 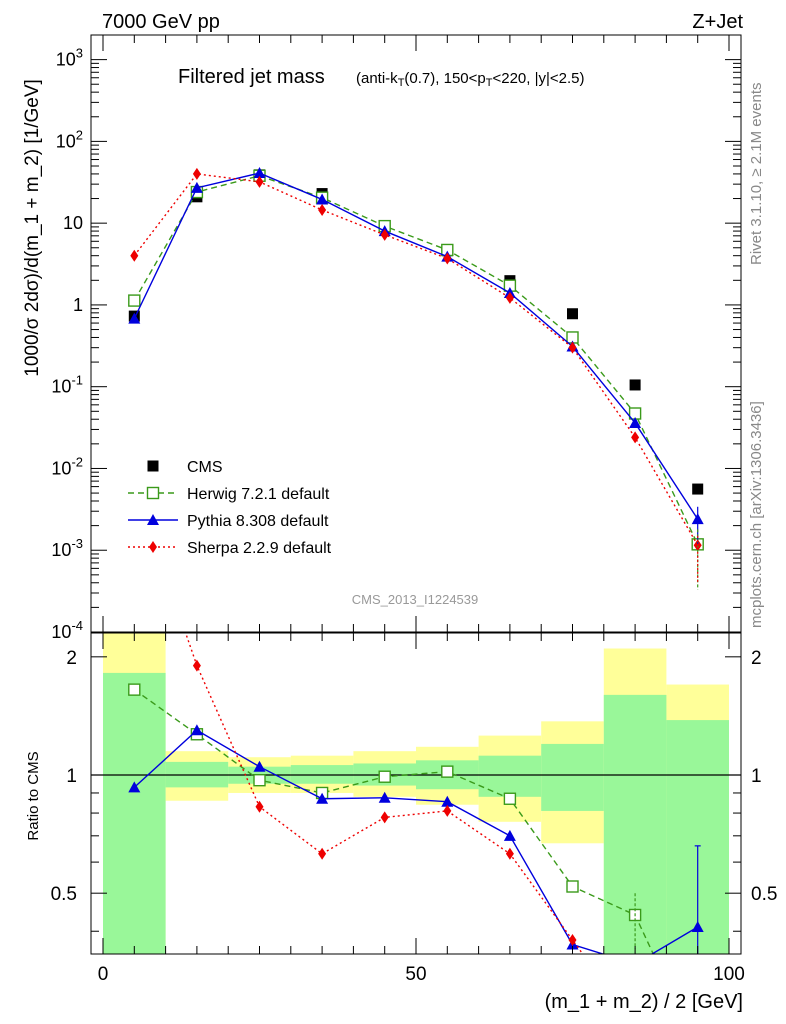 What do you see at coordinates (415, 974) in the screenshot?
I see `x-tick-label: 50` at bounding box center [415, 974].